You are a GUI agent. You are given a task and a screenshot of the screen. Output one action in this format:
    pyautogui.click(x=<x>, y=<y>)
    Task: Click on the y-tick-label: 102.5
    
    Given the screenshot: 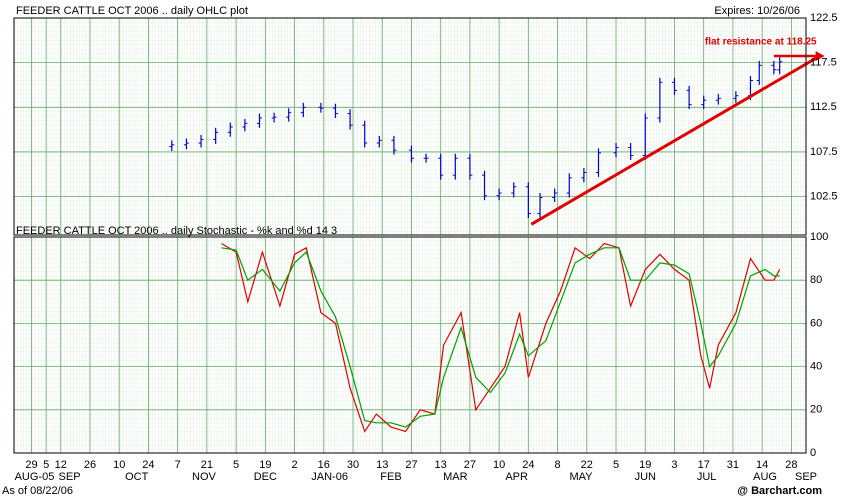 What is the action you would take?
    pyautogui.click(x=824, y=197)
    